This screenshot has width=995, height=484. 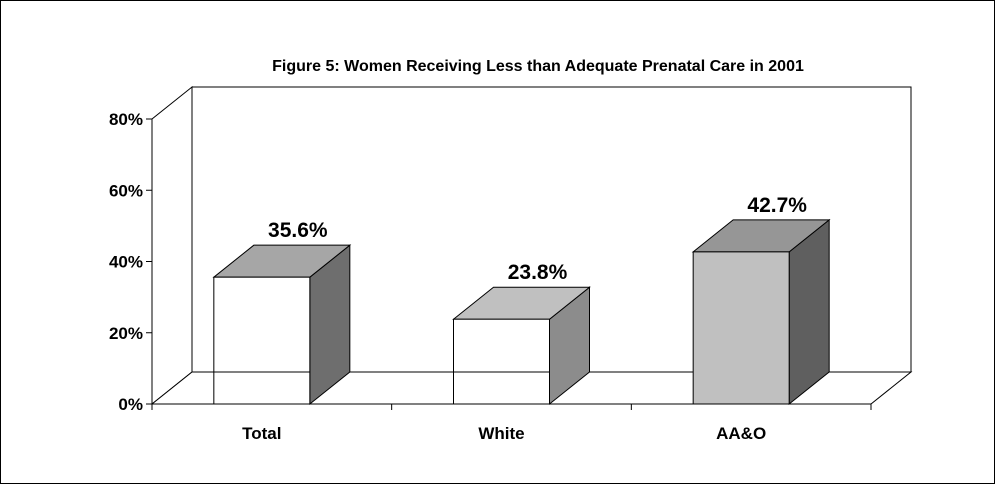 I want to click on y-tick-label: 20%, so click(x=126, y=333).